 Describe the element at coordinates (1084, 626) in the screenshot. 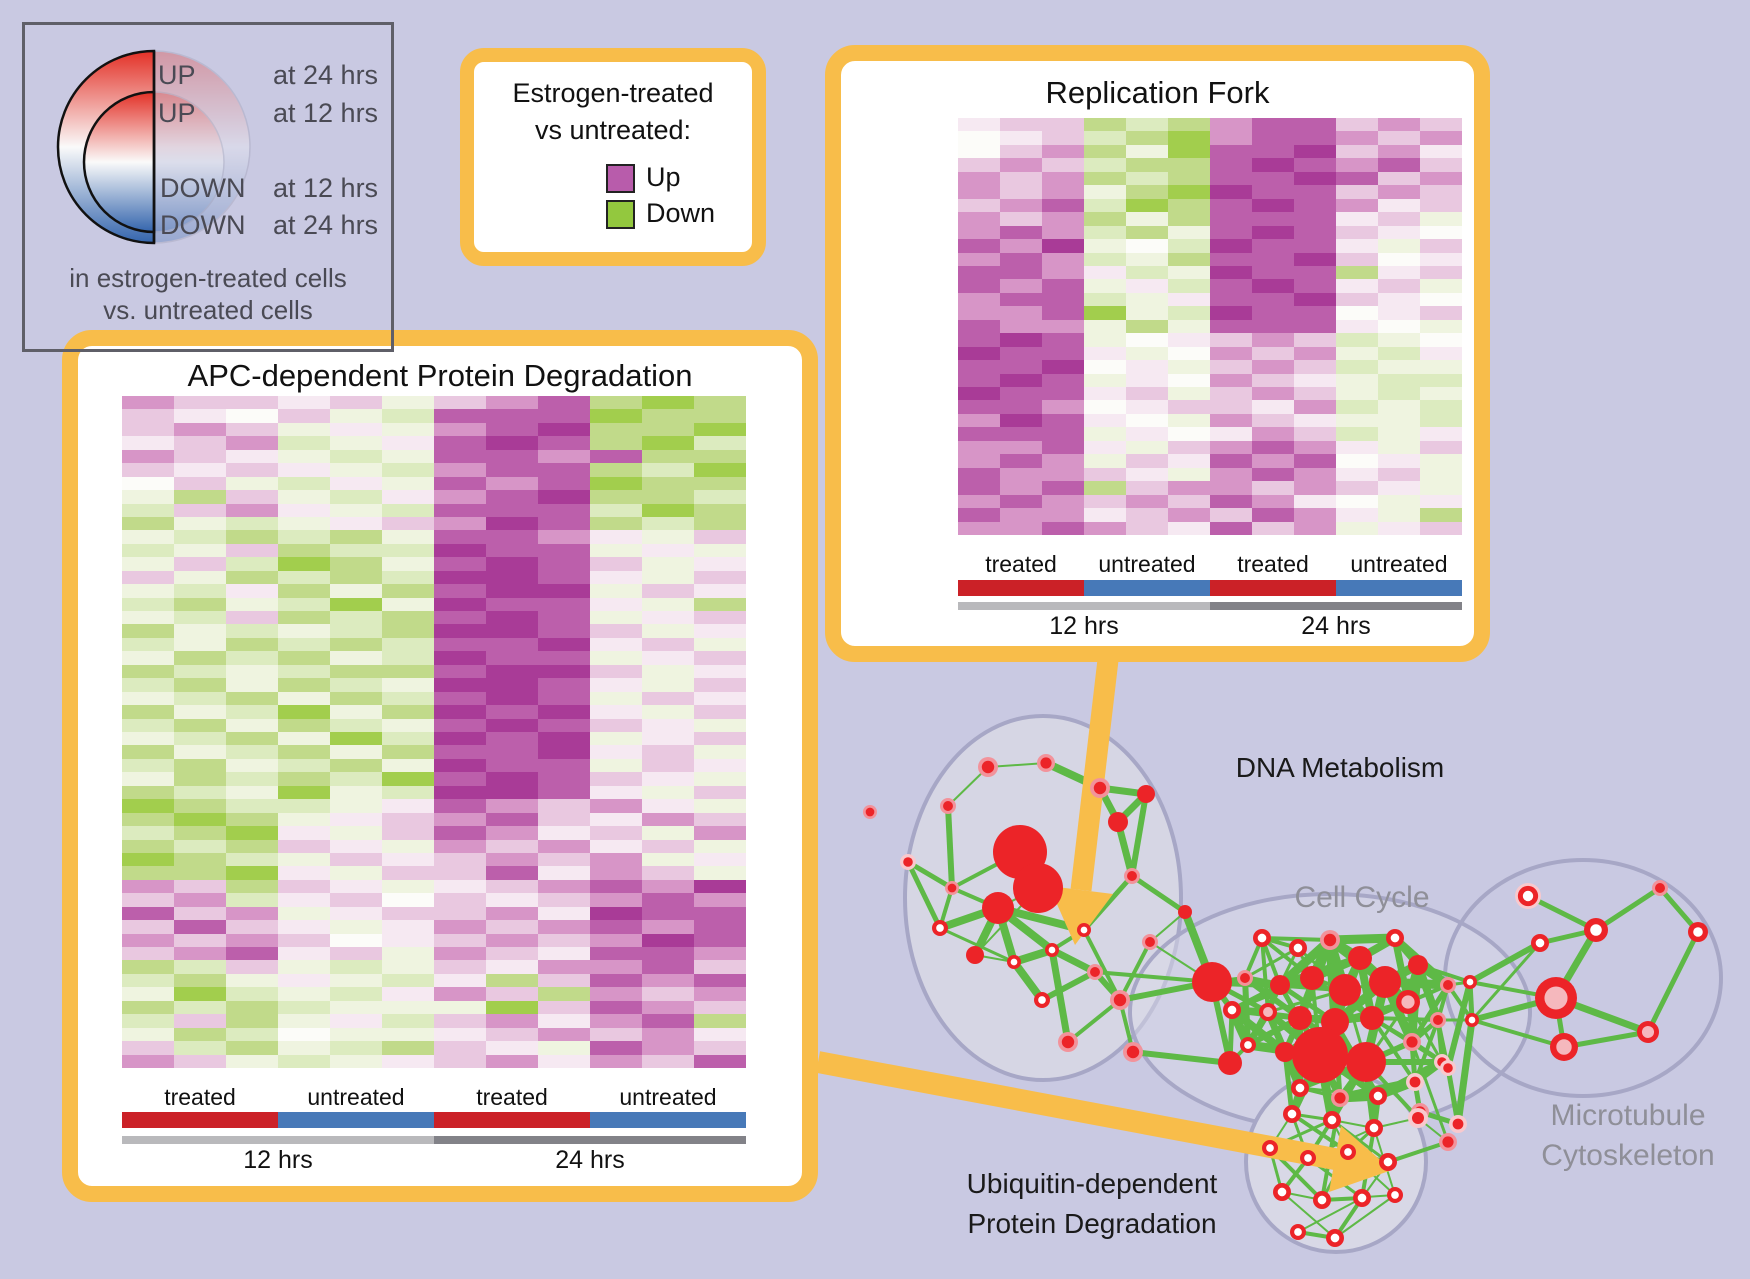

I see `rf-12hrs-label: 12 hrs` at that location.